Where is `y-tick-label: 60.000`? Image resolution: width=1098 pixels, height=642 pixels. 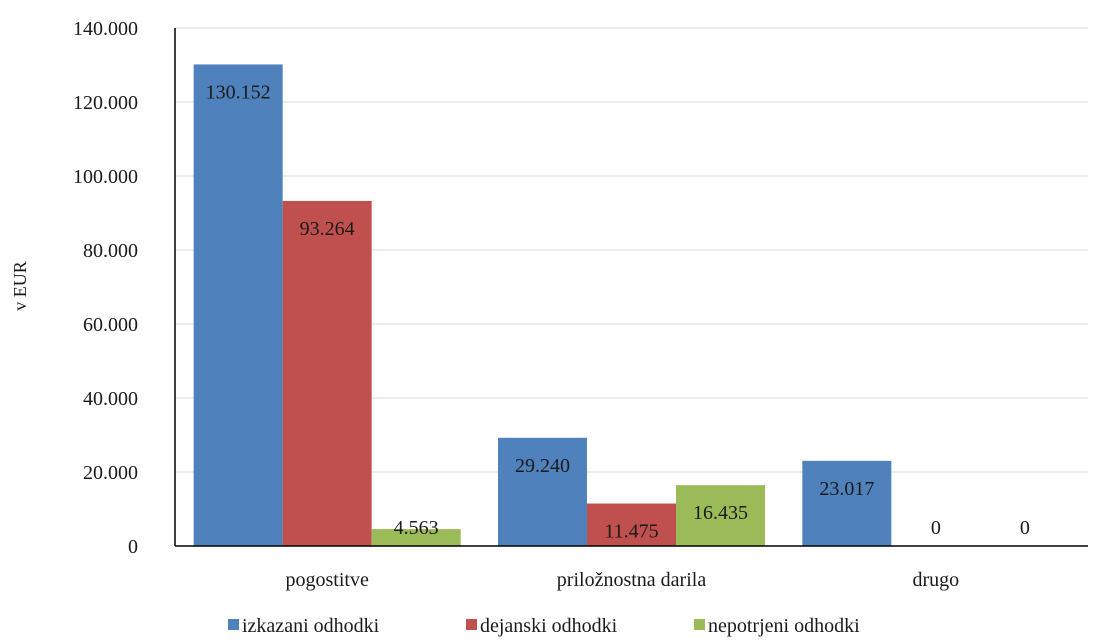
y-tick-label: 60.000 is located at coordinates (110, 325).